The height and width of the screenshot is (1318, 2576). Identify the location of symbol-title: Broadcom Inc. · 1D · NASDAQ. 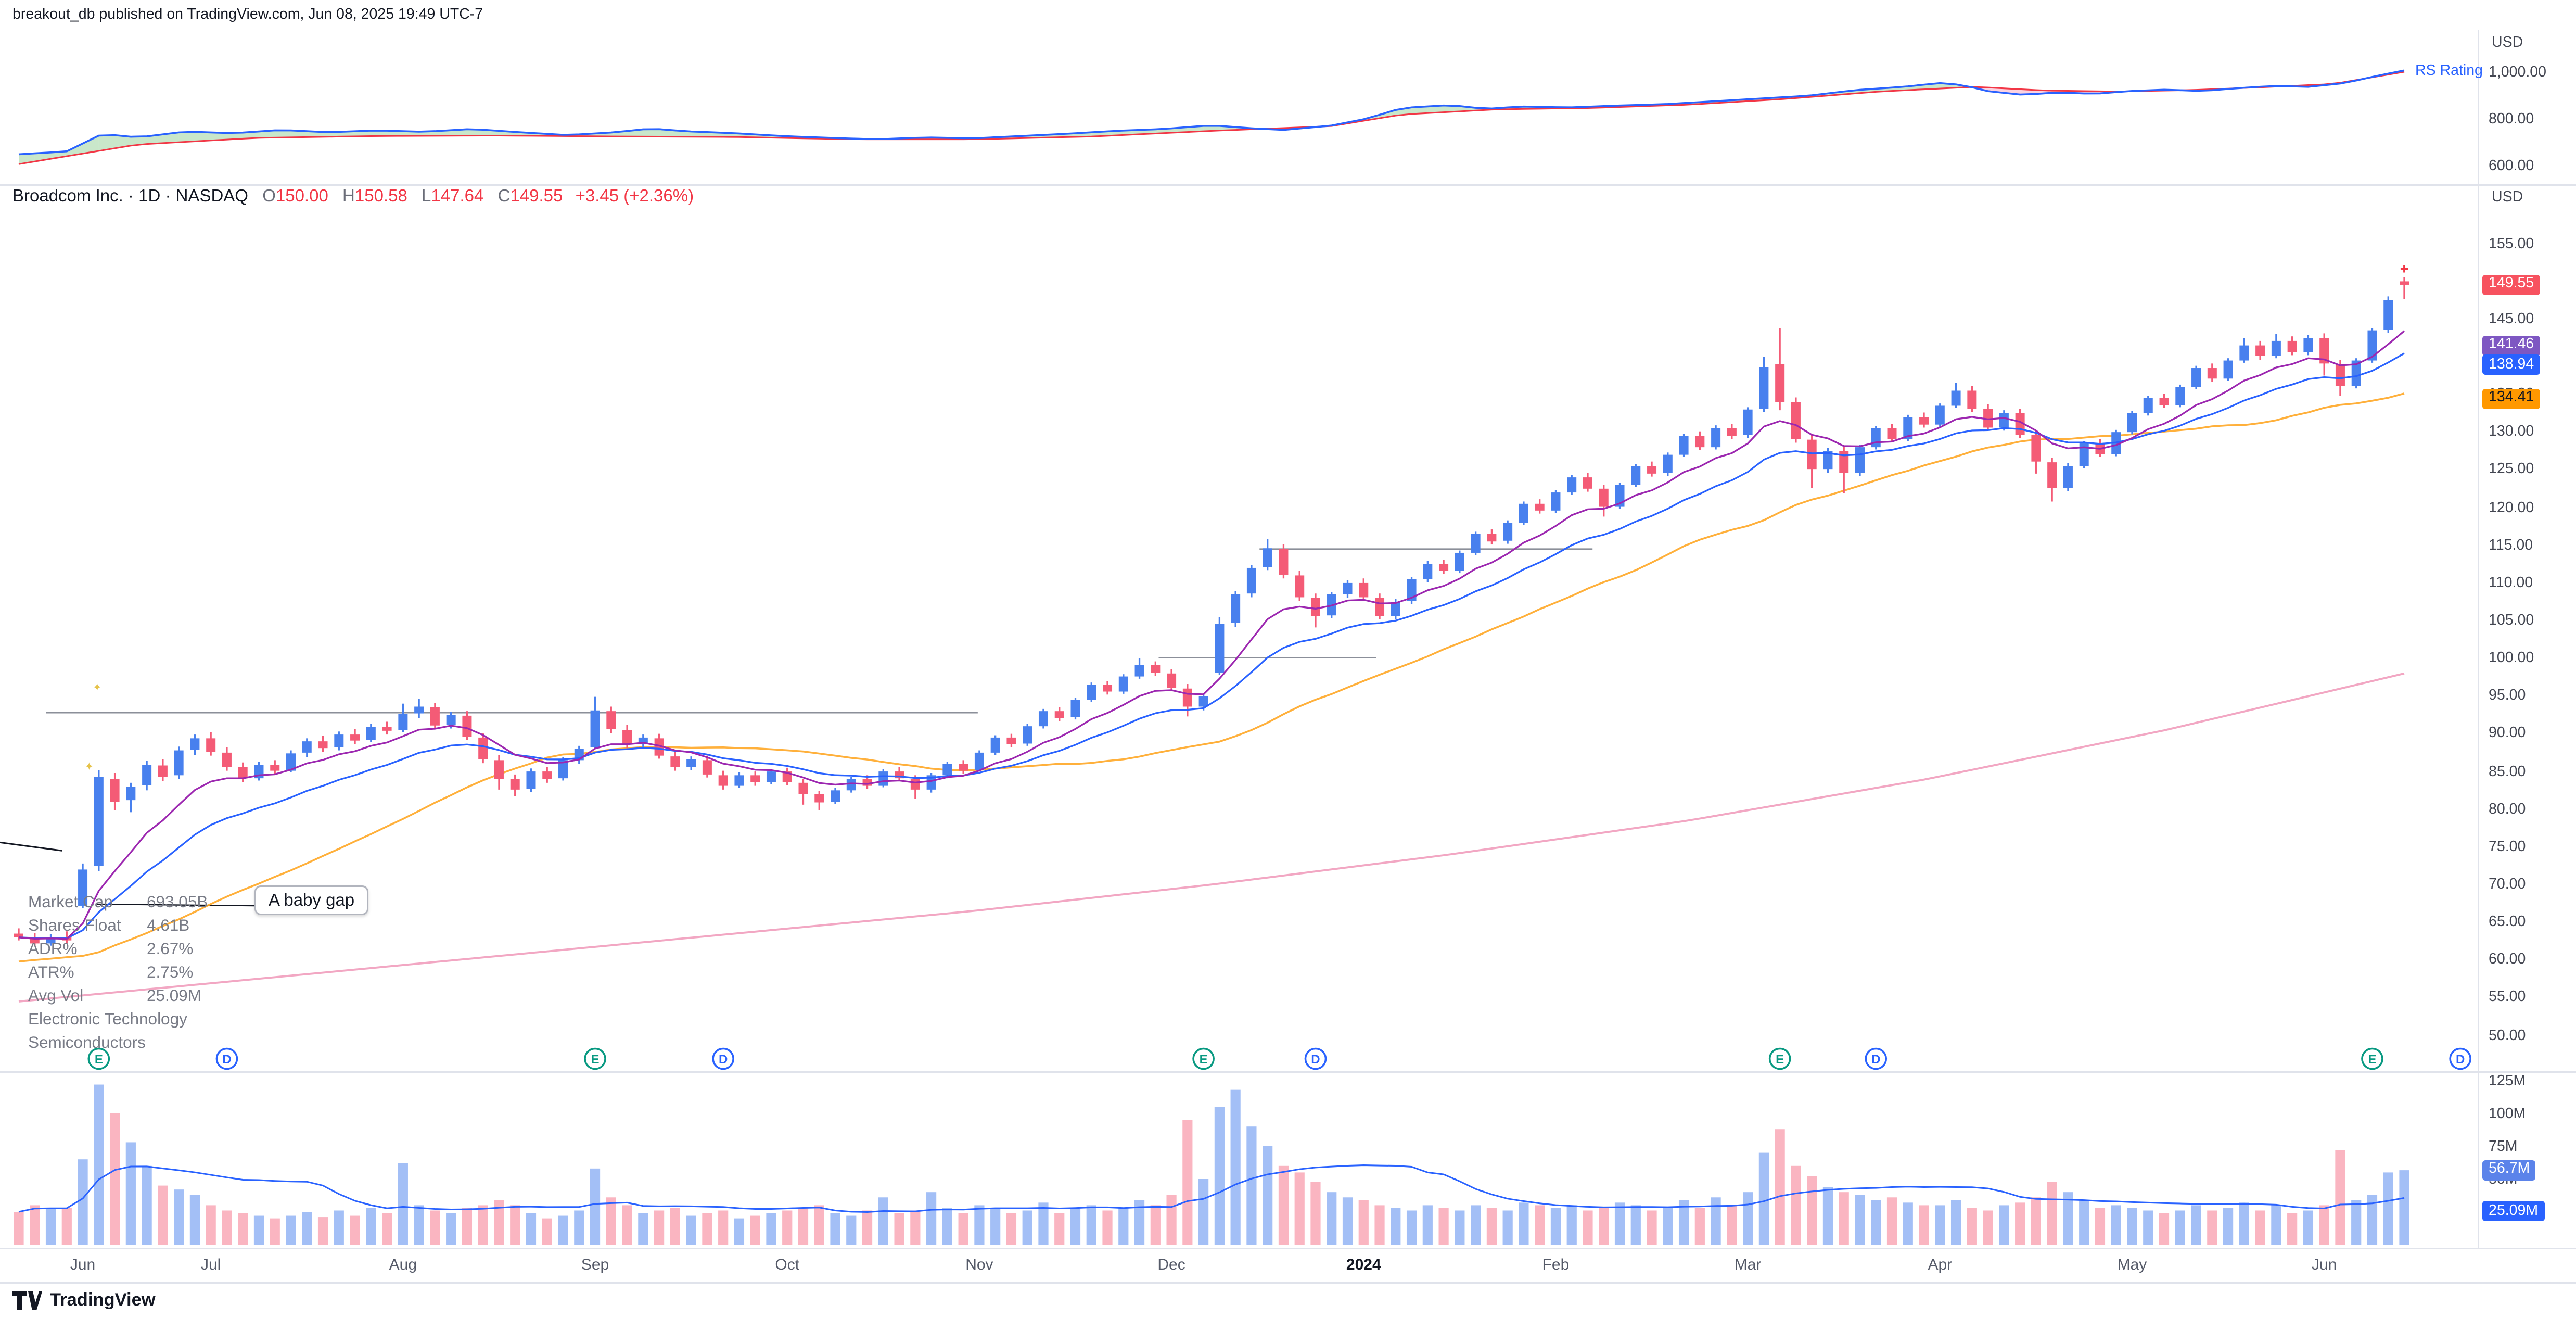
(130, 196).